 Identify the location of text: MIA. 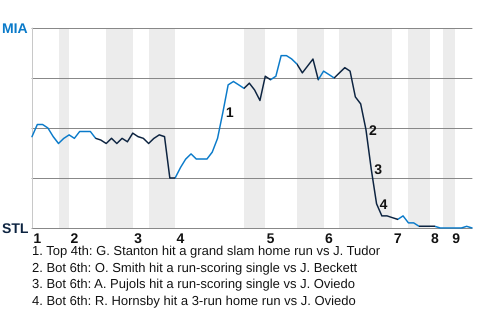
(15, 28).